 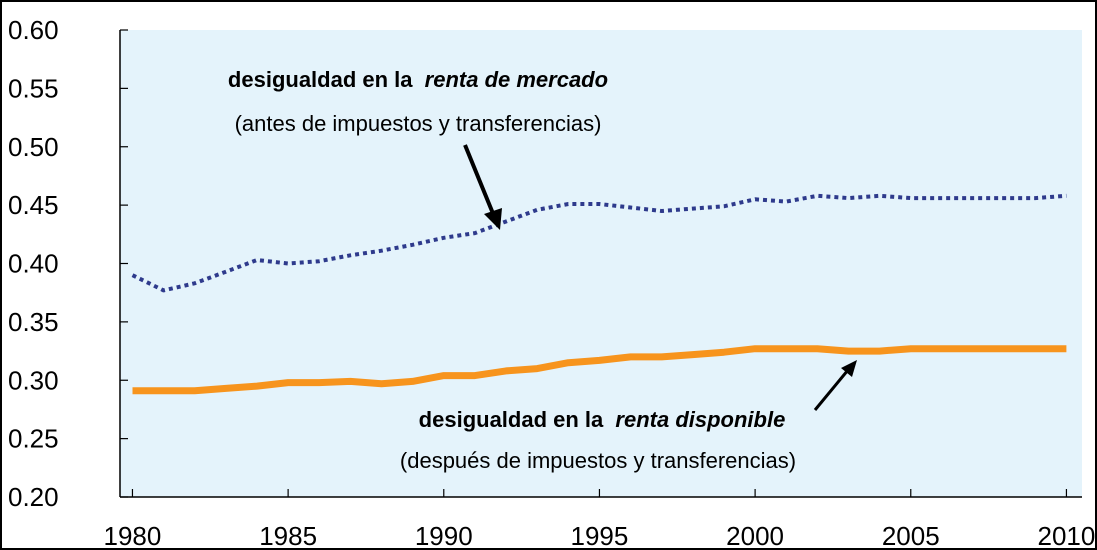 What do you see at coordinates (418, 79) in the screenshot?
I see `annotation: desigualdad en la renta de mercado` at bounding box center [418, 79].